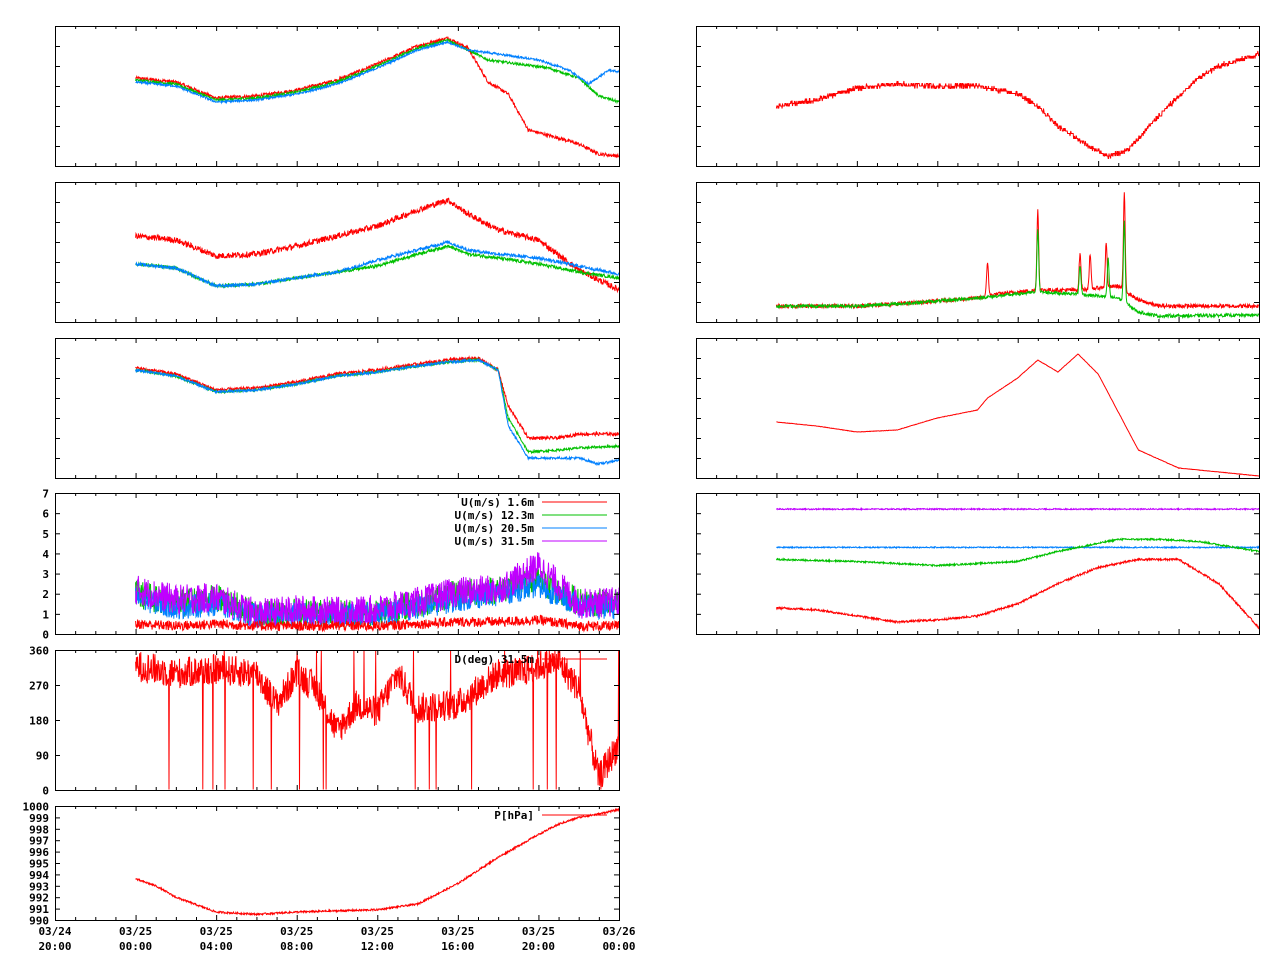  What do you see at coordinates (1017, 104) in the screenshot?
I see `temp-right-series-red` at bounding box center [1017, 104].